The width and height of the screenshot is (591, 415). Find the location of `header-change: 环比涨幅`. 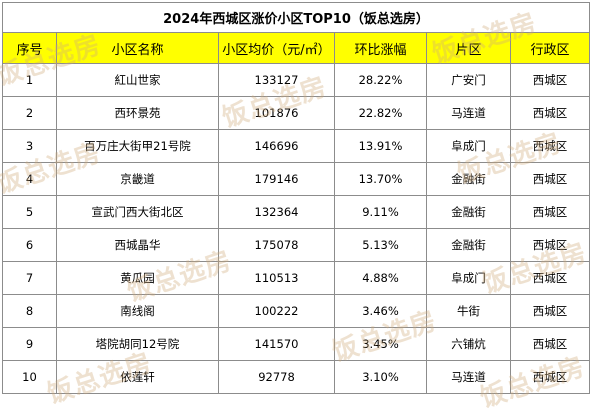

header-change: 环比涨幅 is located at coordinates (380, 48).